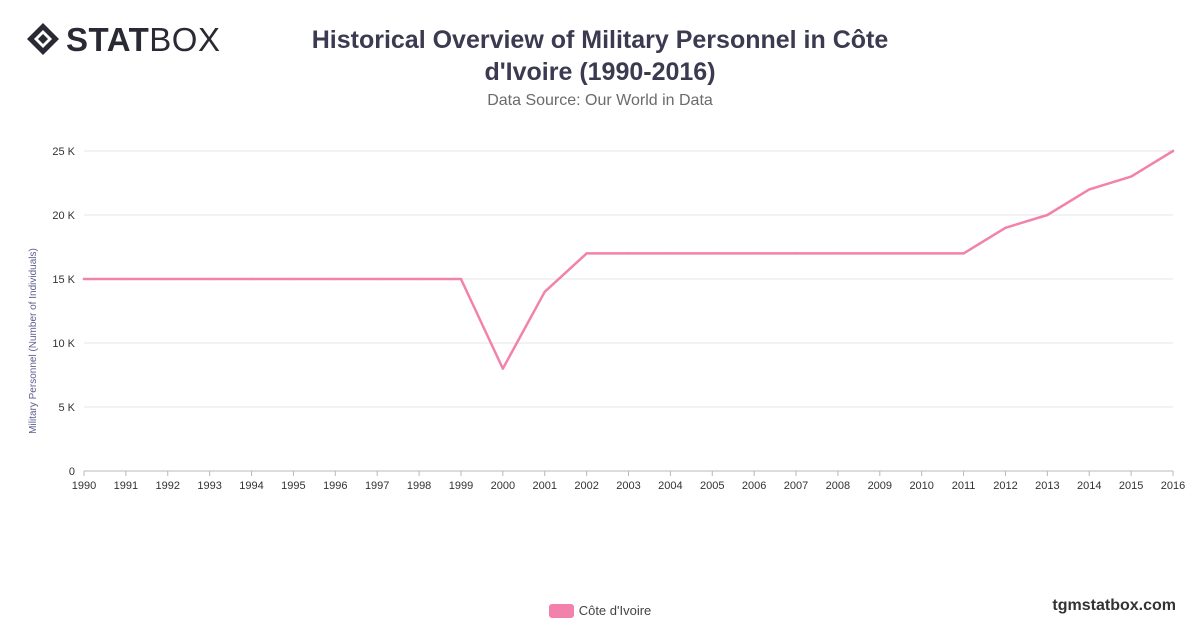 The image size is (1200, 628). What do you see at coordinates (63, 344) in the screenshot?
I see `y-tick-label: 10 K` at bounding box center [63, 344].